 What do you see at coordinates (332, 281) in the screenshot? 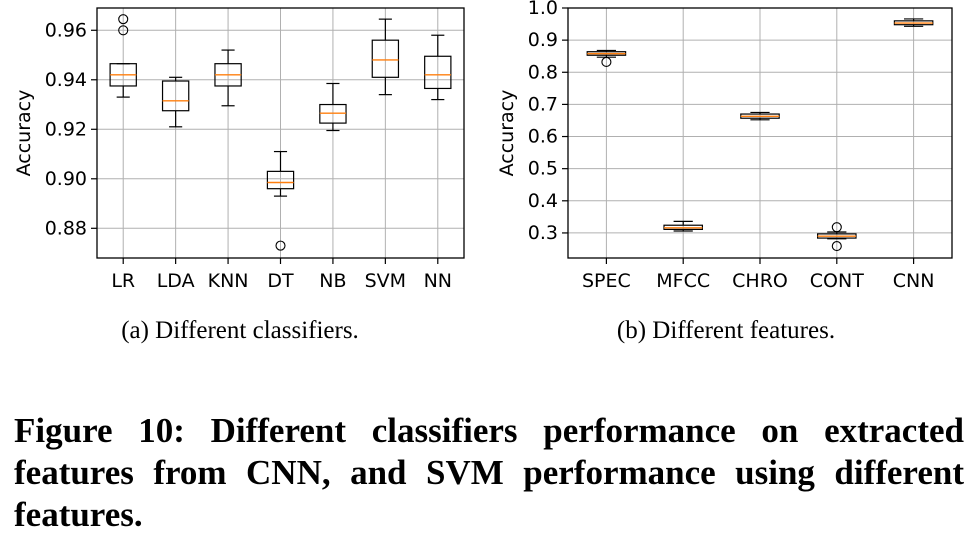
I see `x-tick-label: NB` at bounding box center [332, 281].